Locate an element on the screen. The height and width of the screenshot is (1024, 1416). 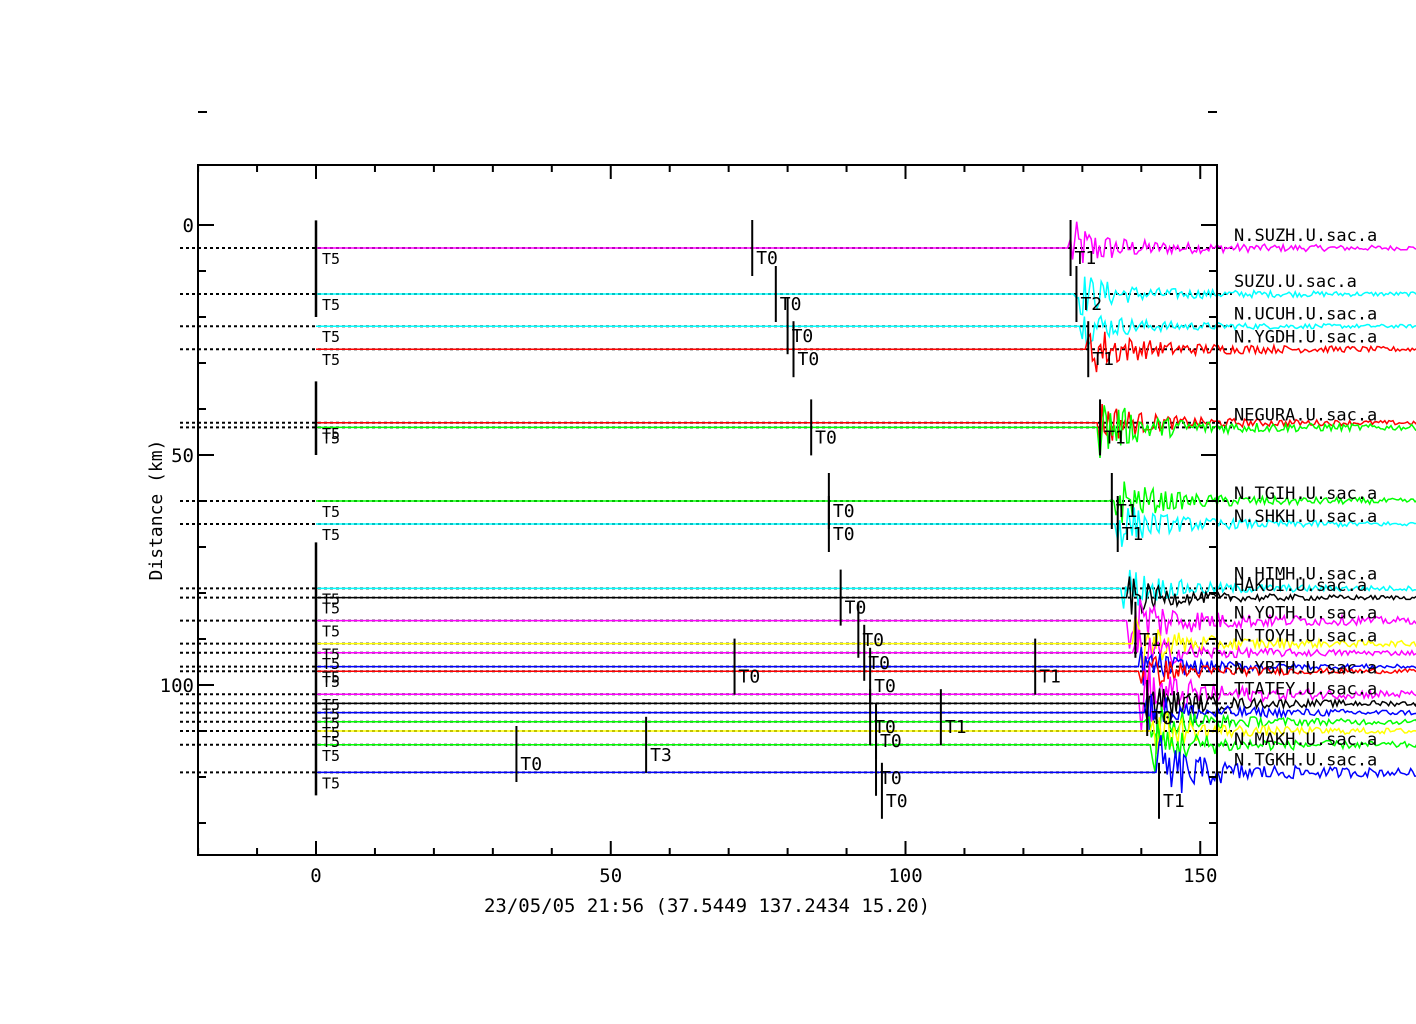
station-label: TTATEY.U.sac.a is located at coordinates (1305, 689).